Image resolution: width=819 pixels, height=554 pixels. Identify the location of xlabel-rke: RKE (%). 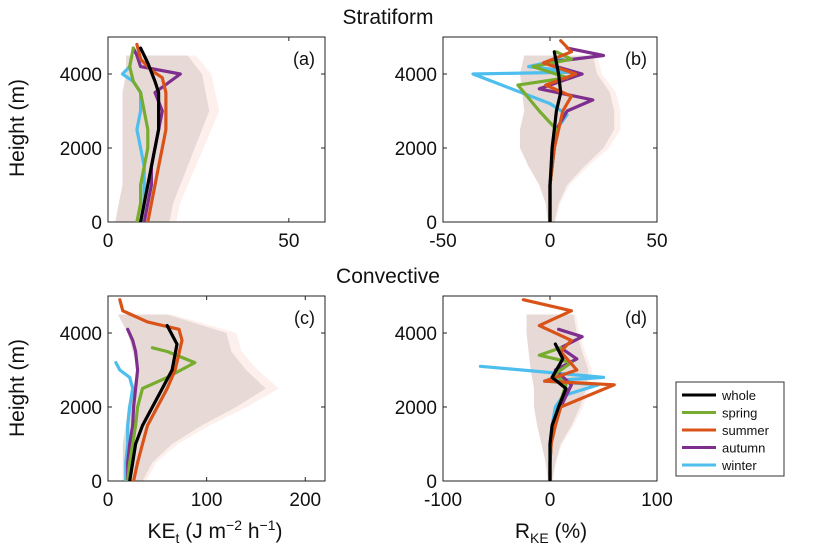
(551, 533).